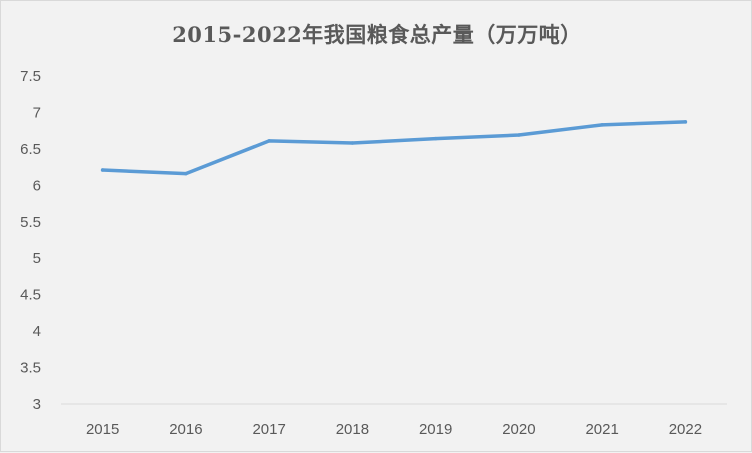 This screenshot has height=453, width=752. What do you see at coordinates (30, 222) in the screenshot?
I see `y-tick-label: 5.5` at bounding box center [30, 222].